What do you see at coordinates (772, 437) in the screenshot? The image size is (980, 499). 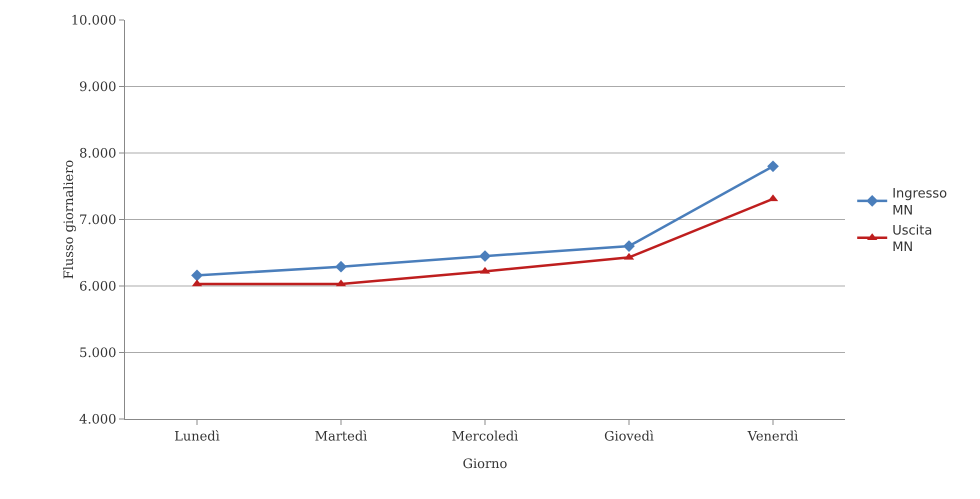 I see `x-tick-label: Venerdì` at bounding box center [772, 437].